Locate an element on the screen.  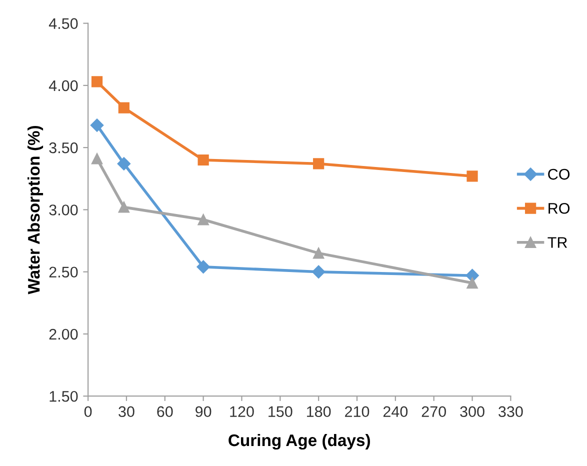
x-tick-label: 150 is located at coordinates (280, 412).